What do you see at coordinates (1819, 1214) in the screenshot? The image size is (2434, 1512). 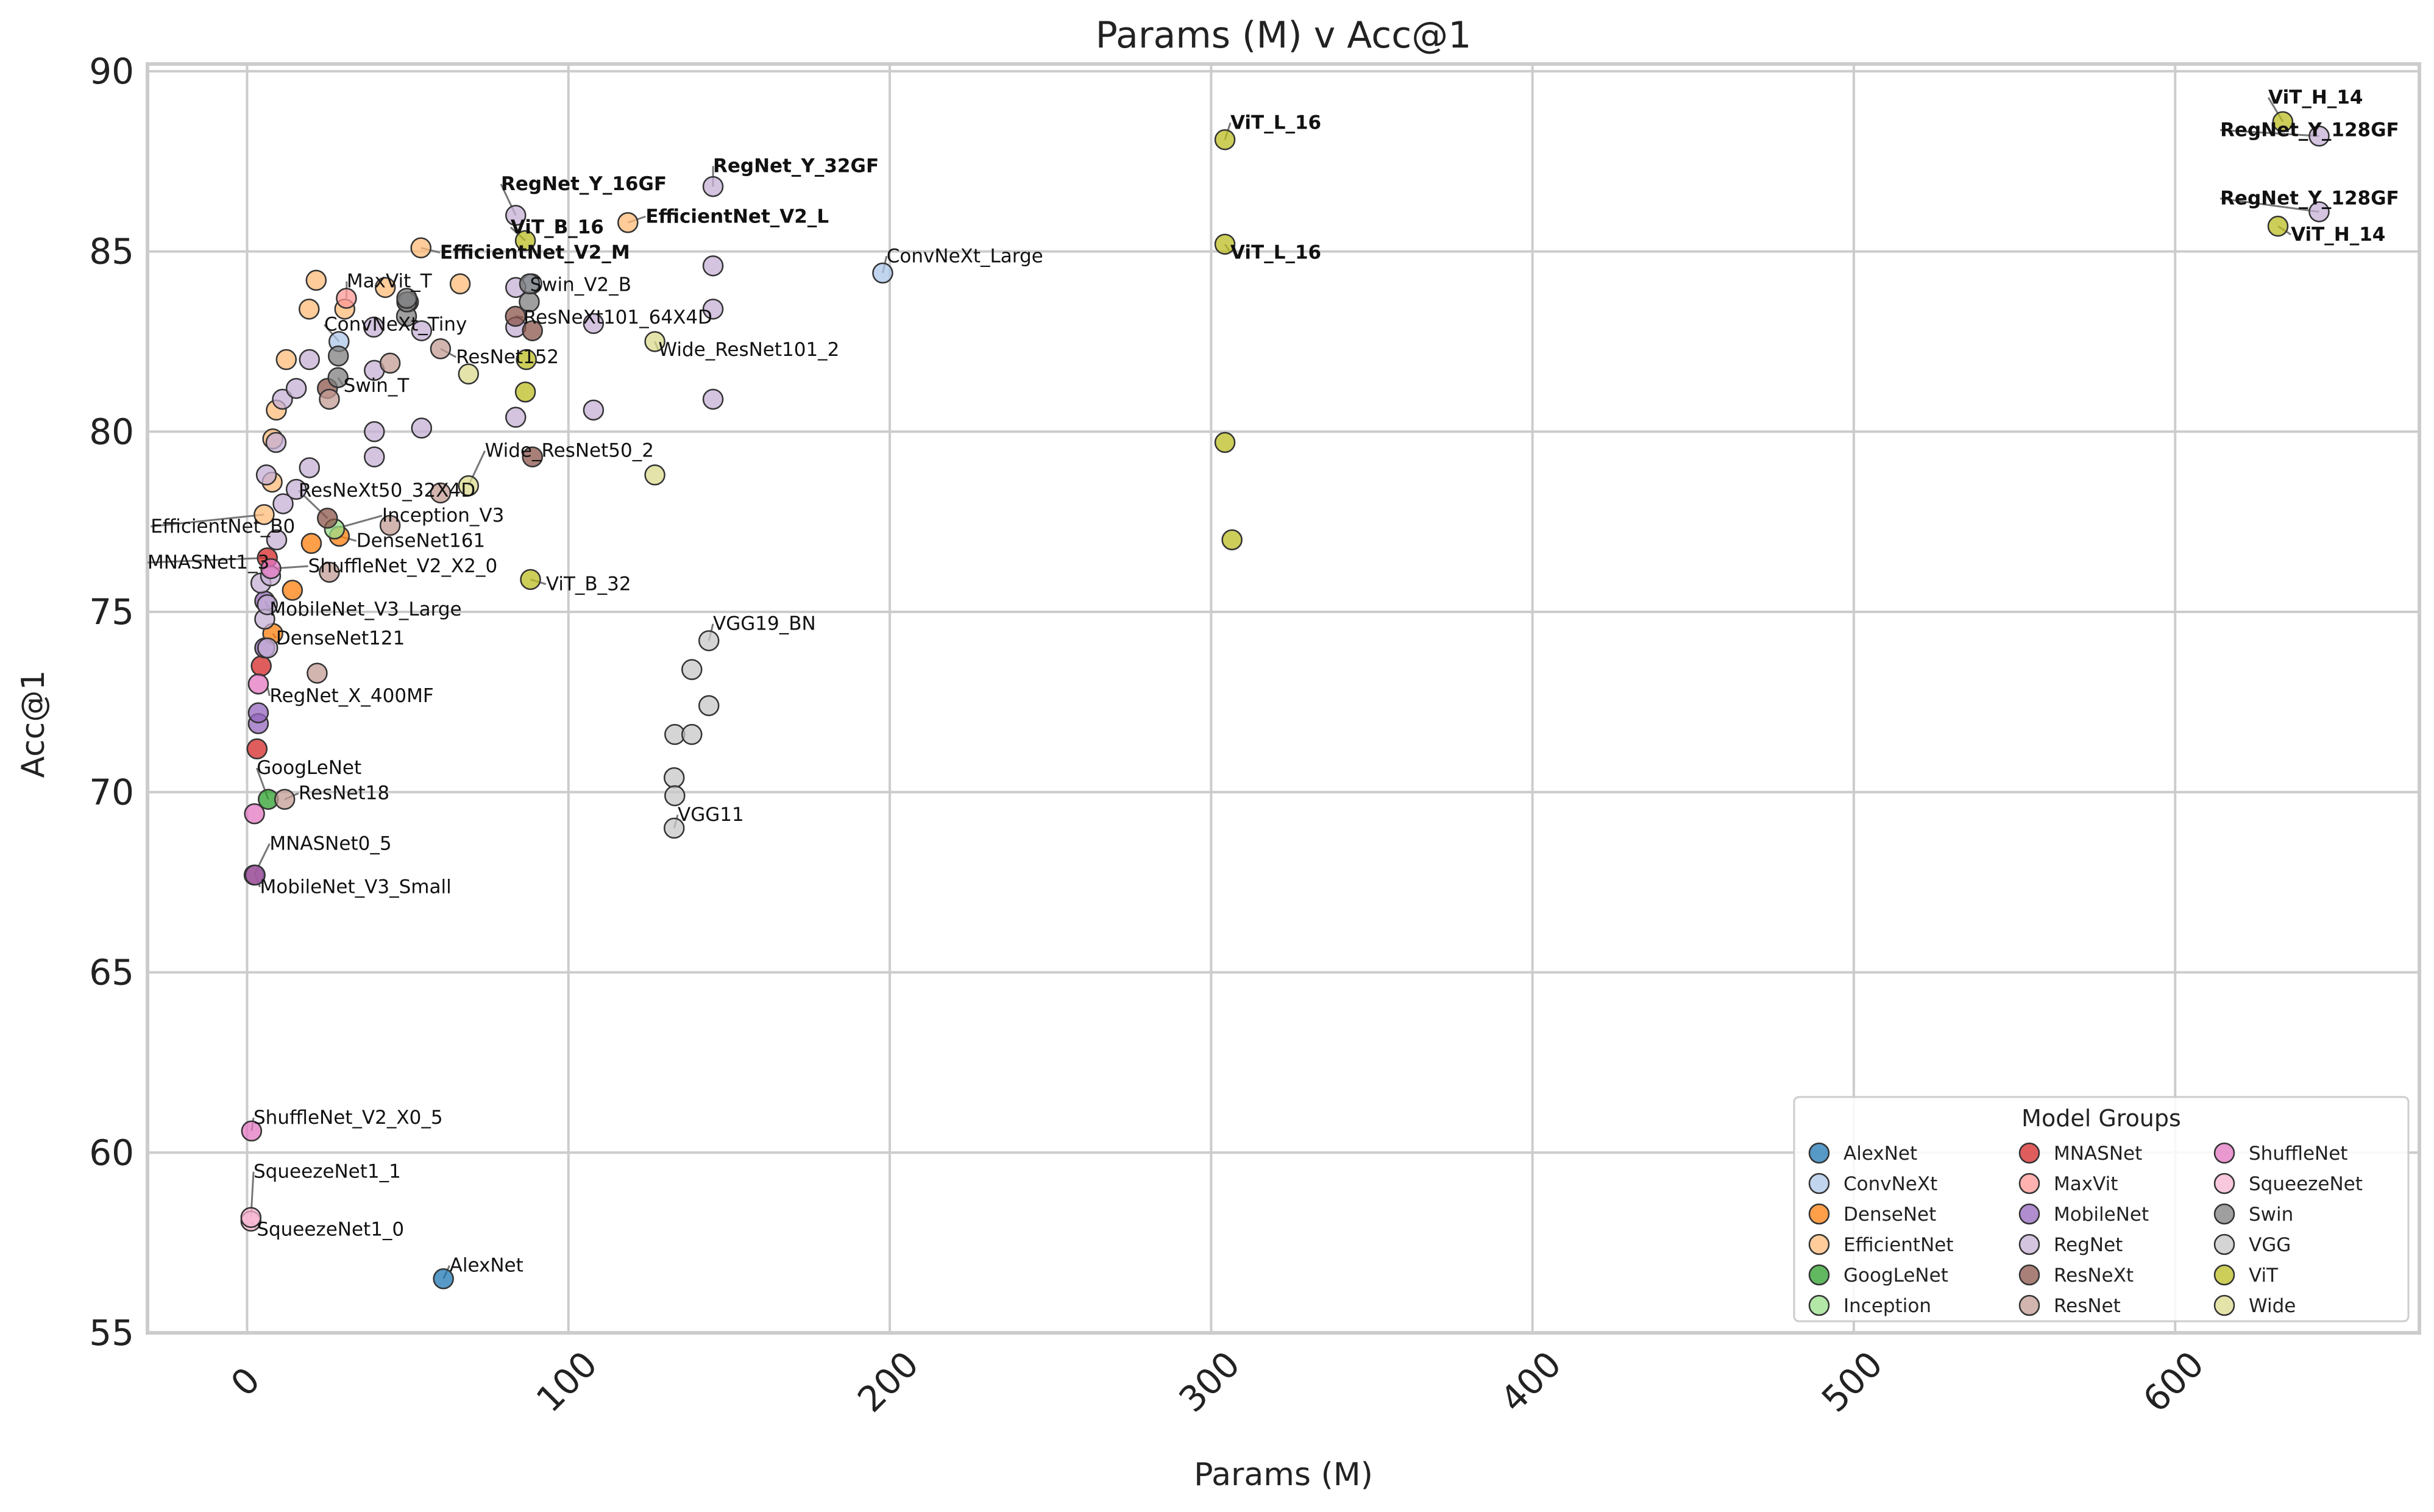 I see `legend-marker-densenet` at bounding box center [1819, 1214].